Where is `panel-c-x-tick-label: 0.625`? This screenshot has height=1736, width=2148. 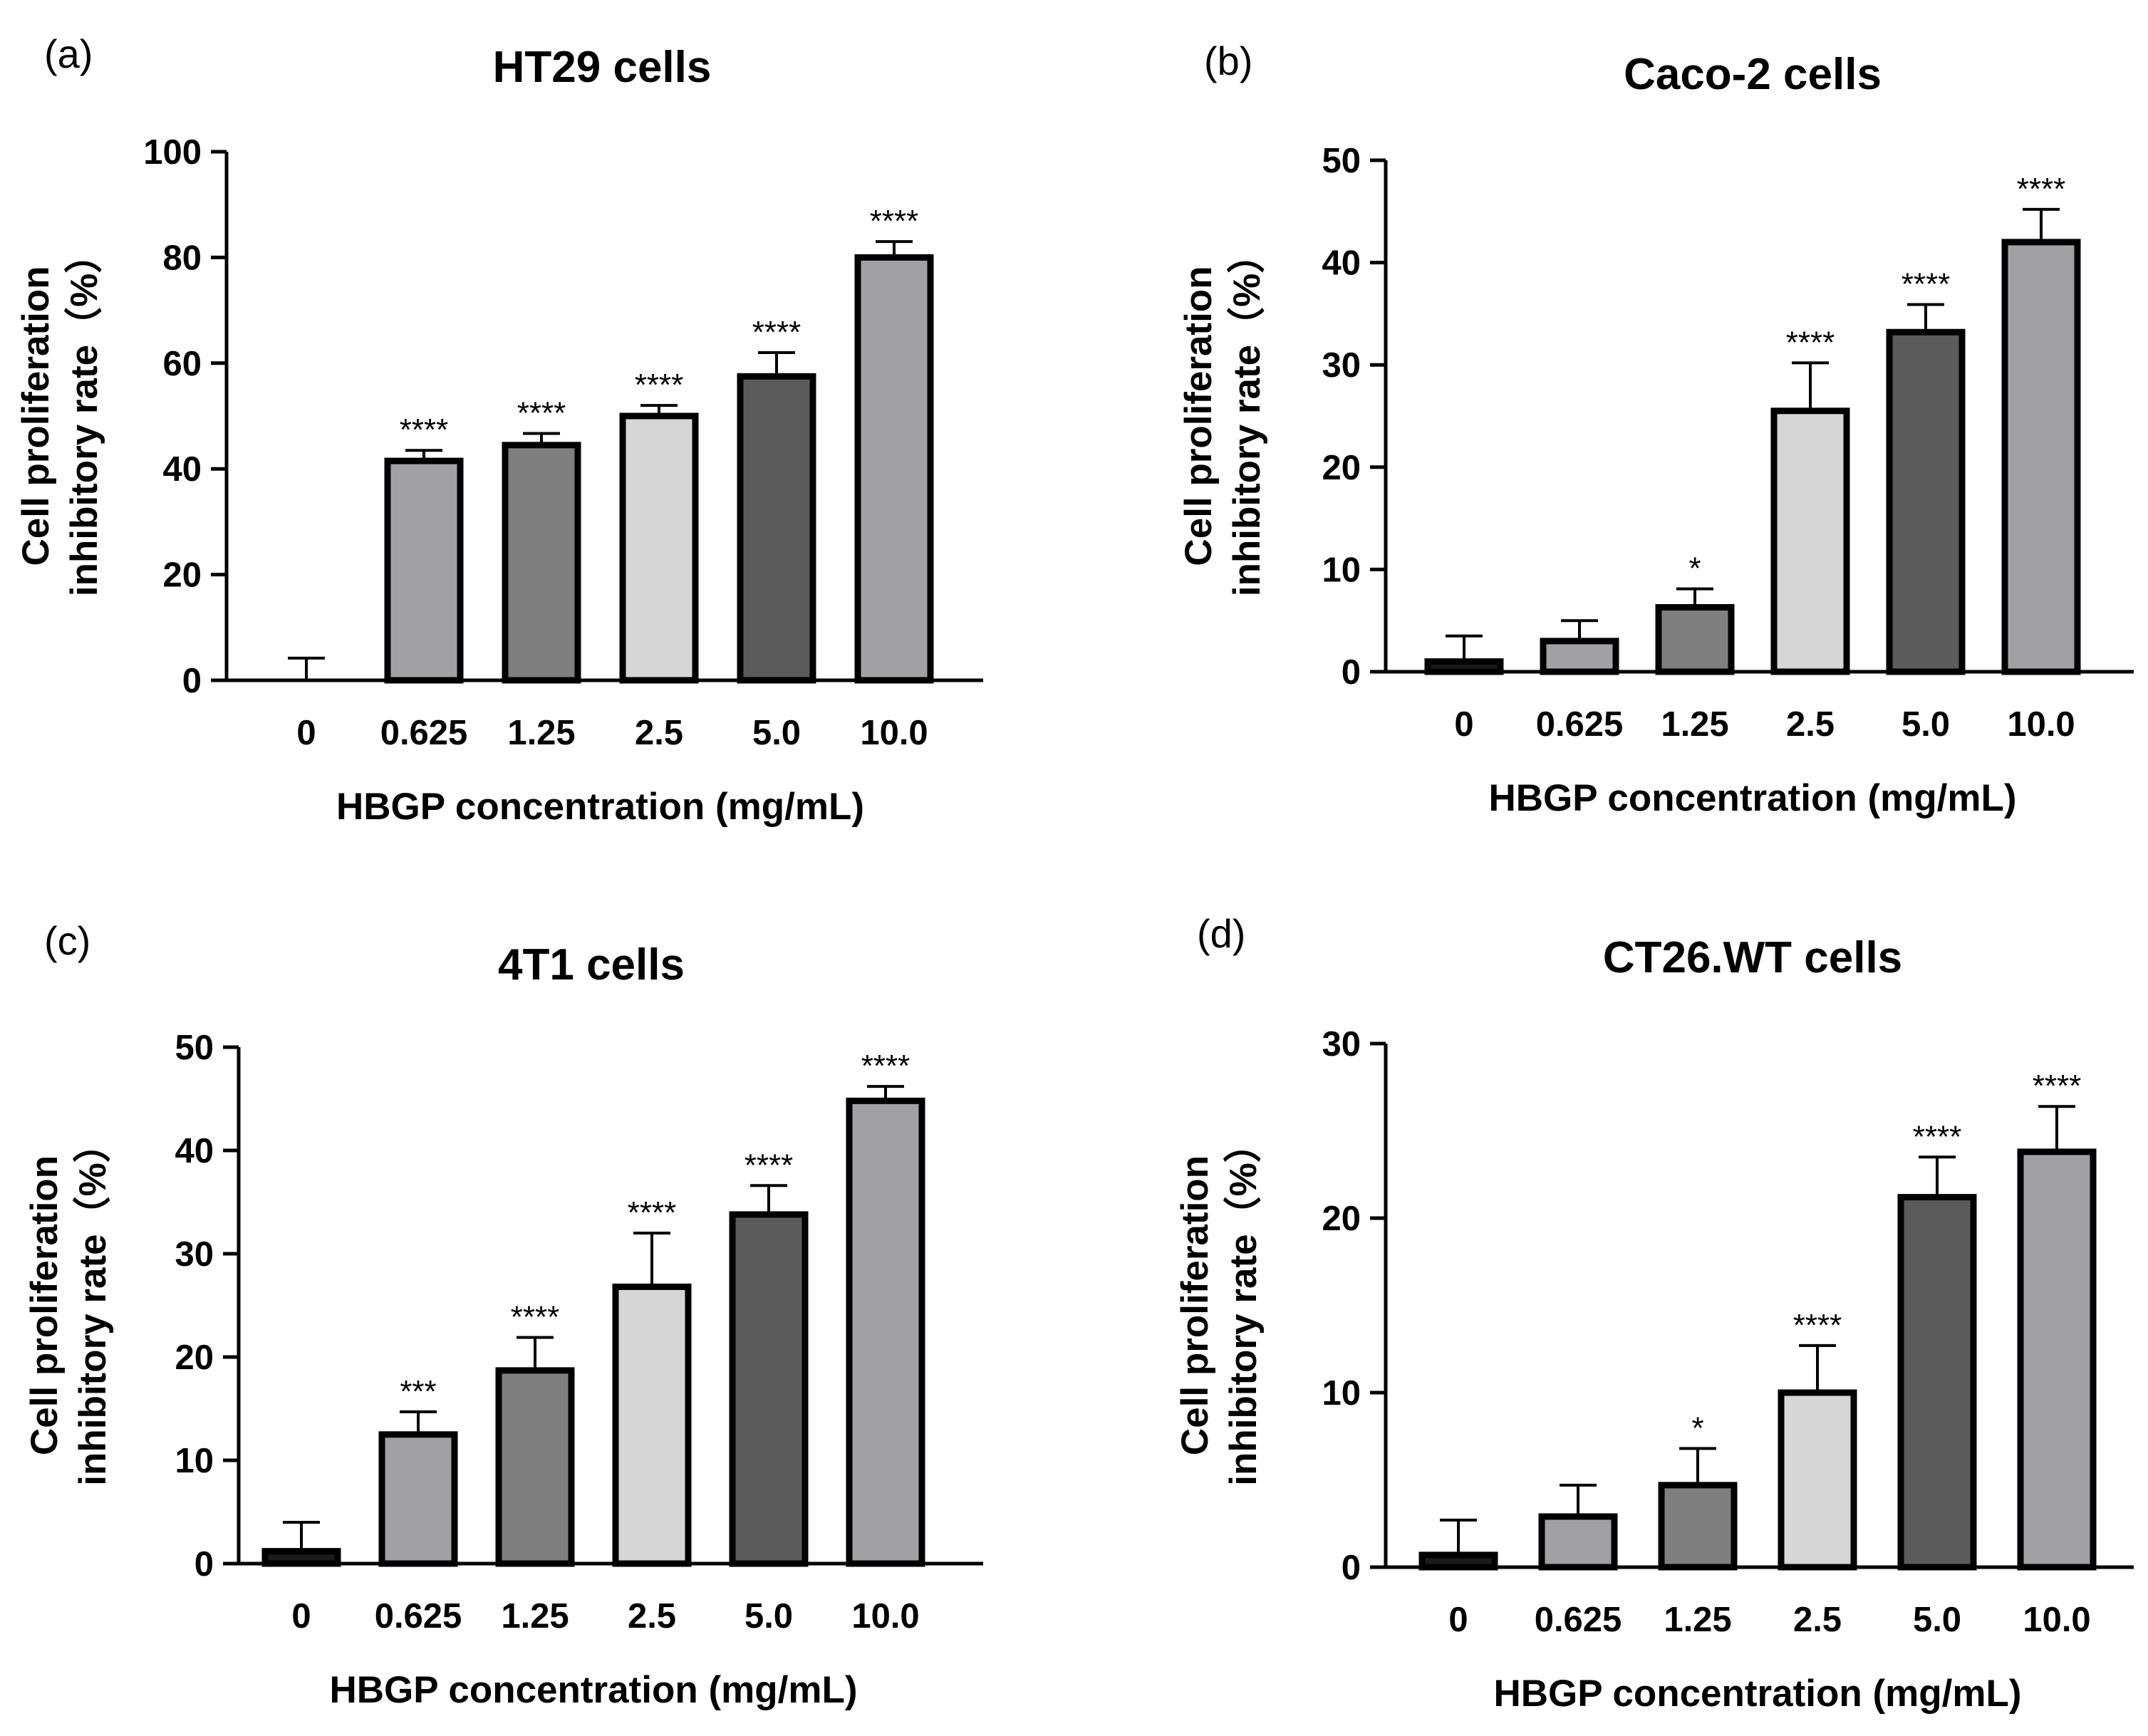
panel-c-x-tick-label: 0.625 is located at coordinates (418, 1616).